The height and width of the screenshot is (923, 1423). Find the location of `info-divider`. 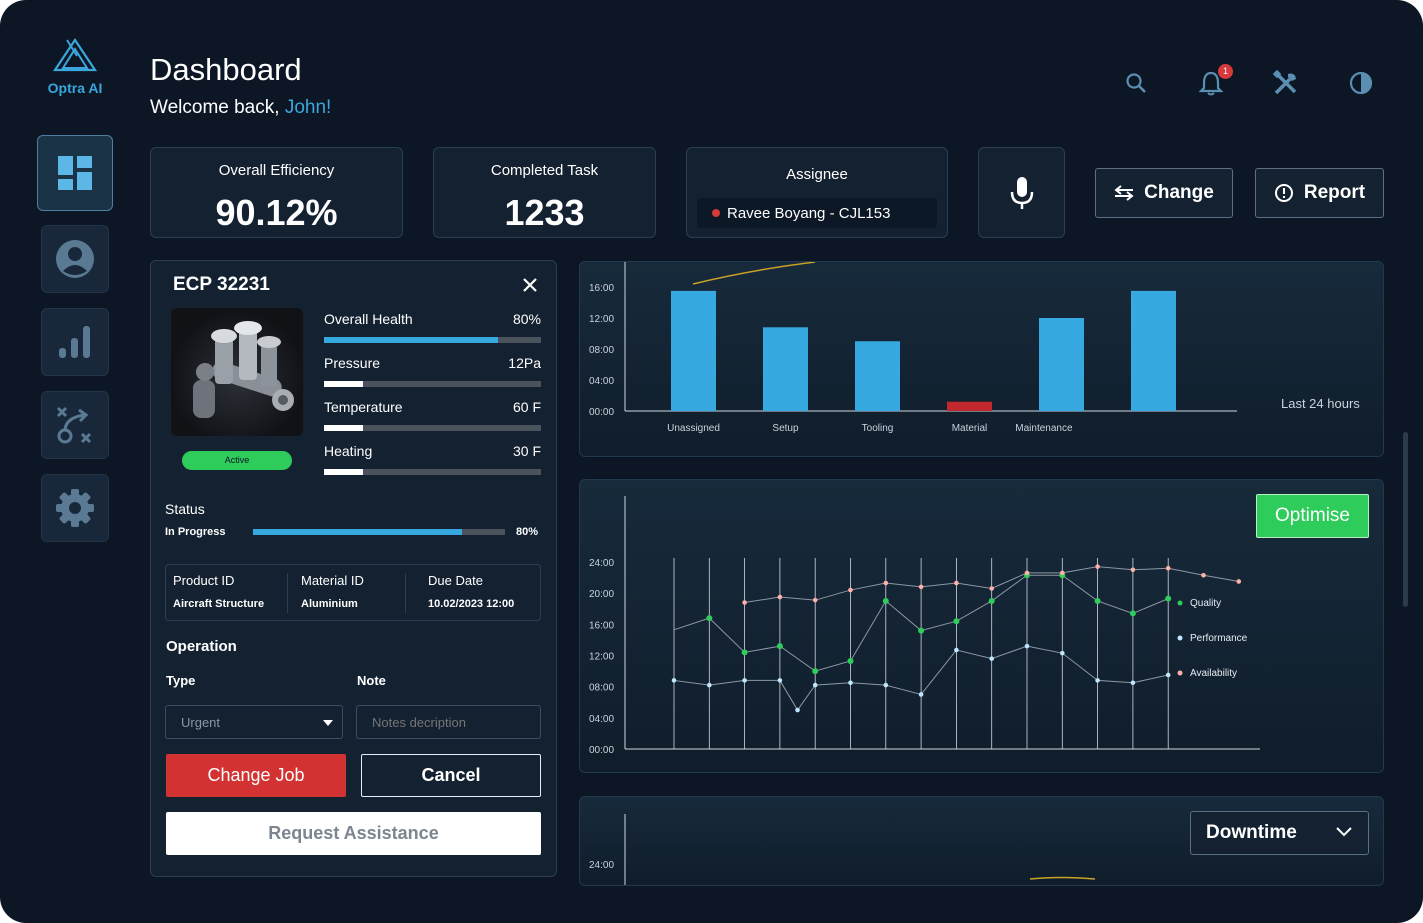

info-divider is located at coordinates (405, 593).